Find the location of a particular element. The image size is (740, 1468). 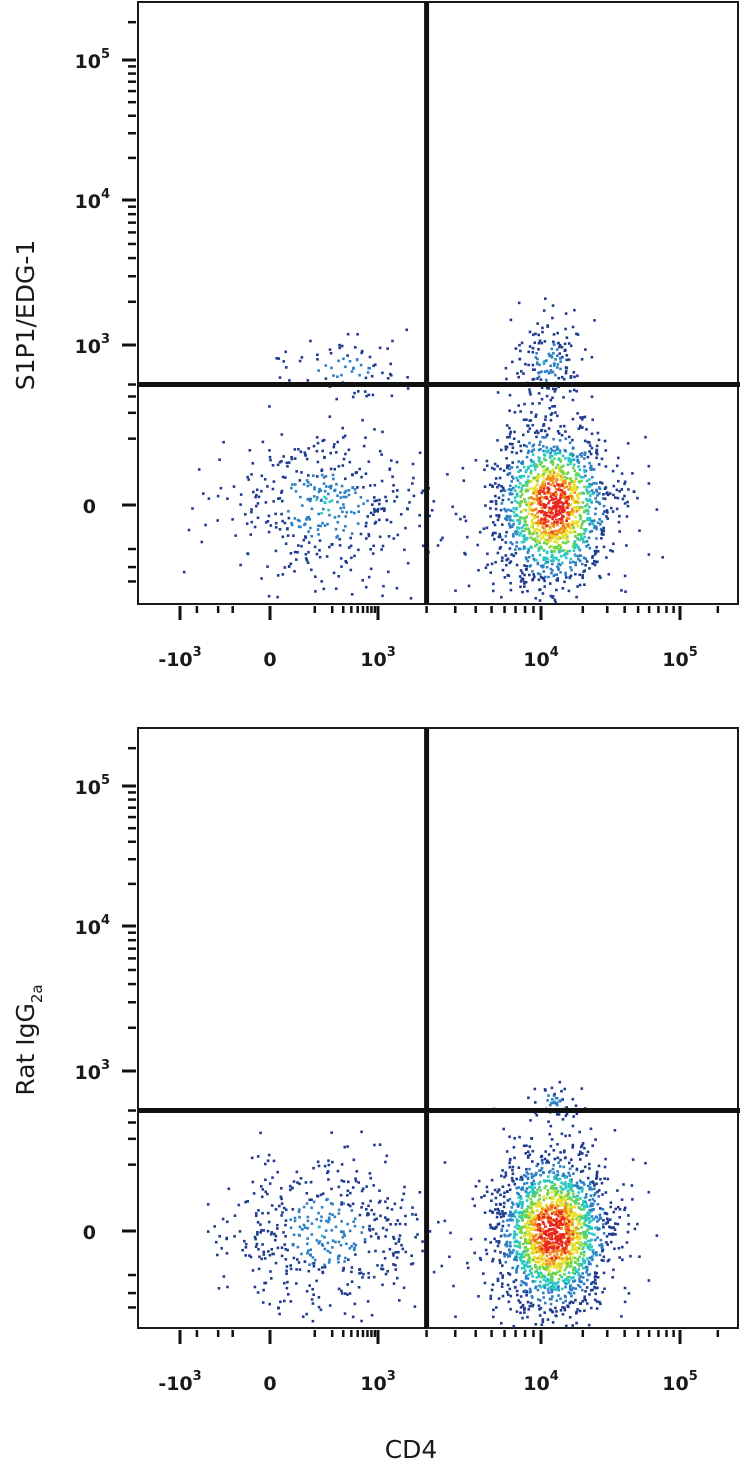

y-tick-label: 103 is located at coordinates (93, 1071).